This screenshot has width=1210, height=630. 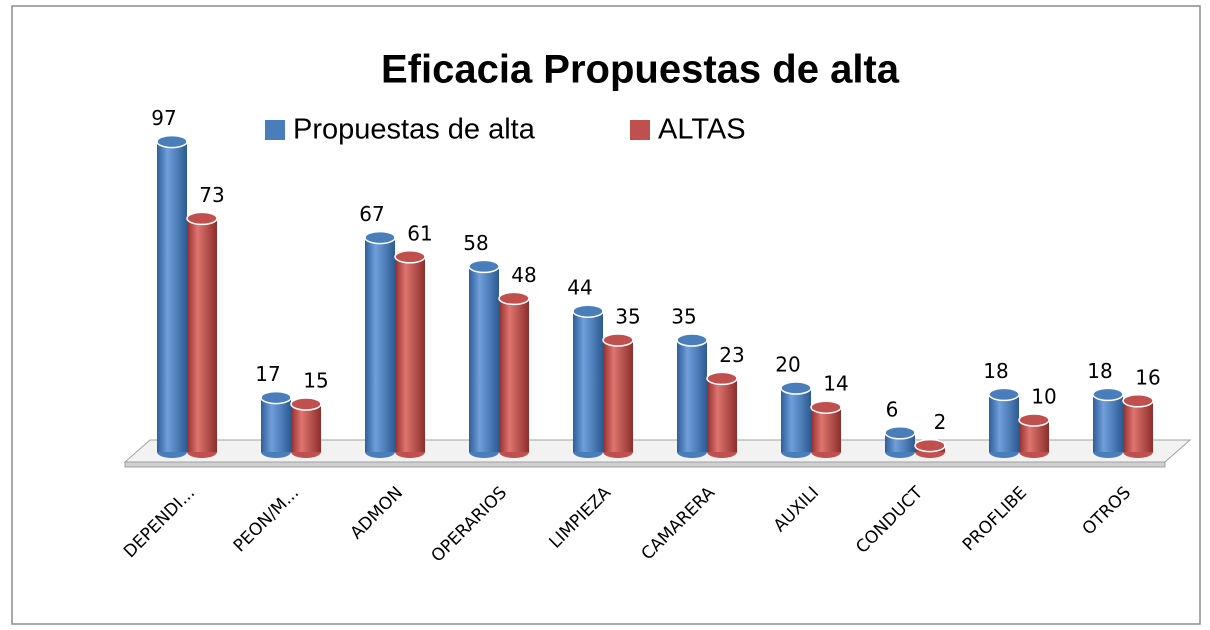 What do you see at coordinates (1147, 377) in the screenshot?
I see `value-label: 16` at bounding box center [1147, 377].